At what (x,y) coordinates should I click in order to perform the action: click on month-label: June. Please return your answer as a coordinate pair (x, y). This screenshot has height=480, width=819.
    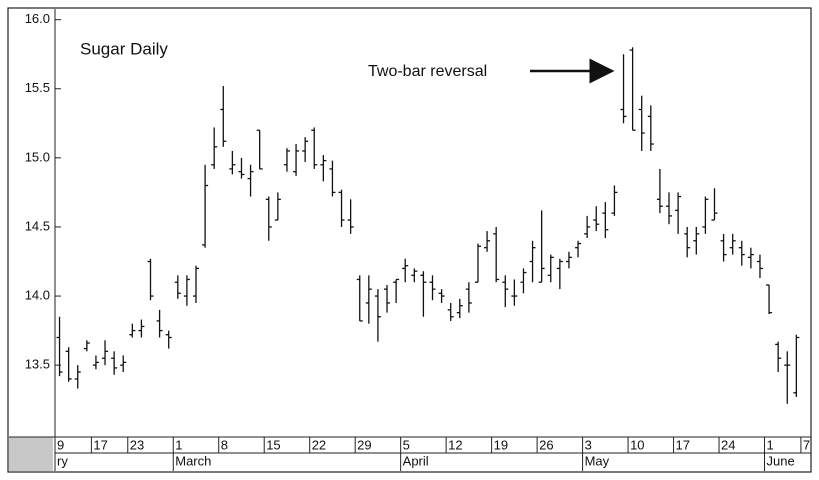
    Looking at the image, I should click on (781, 460).